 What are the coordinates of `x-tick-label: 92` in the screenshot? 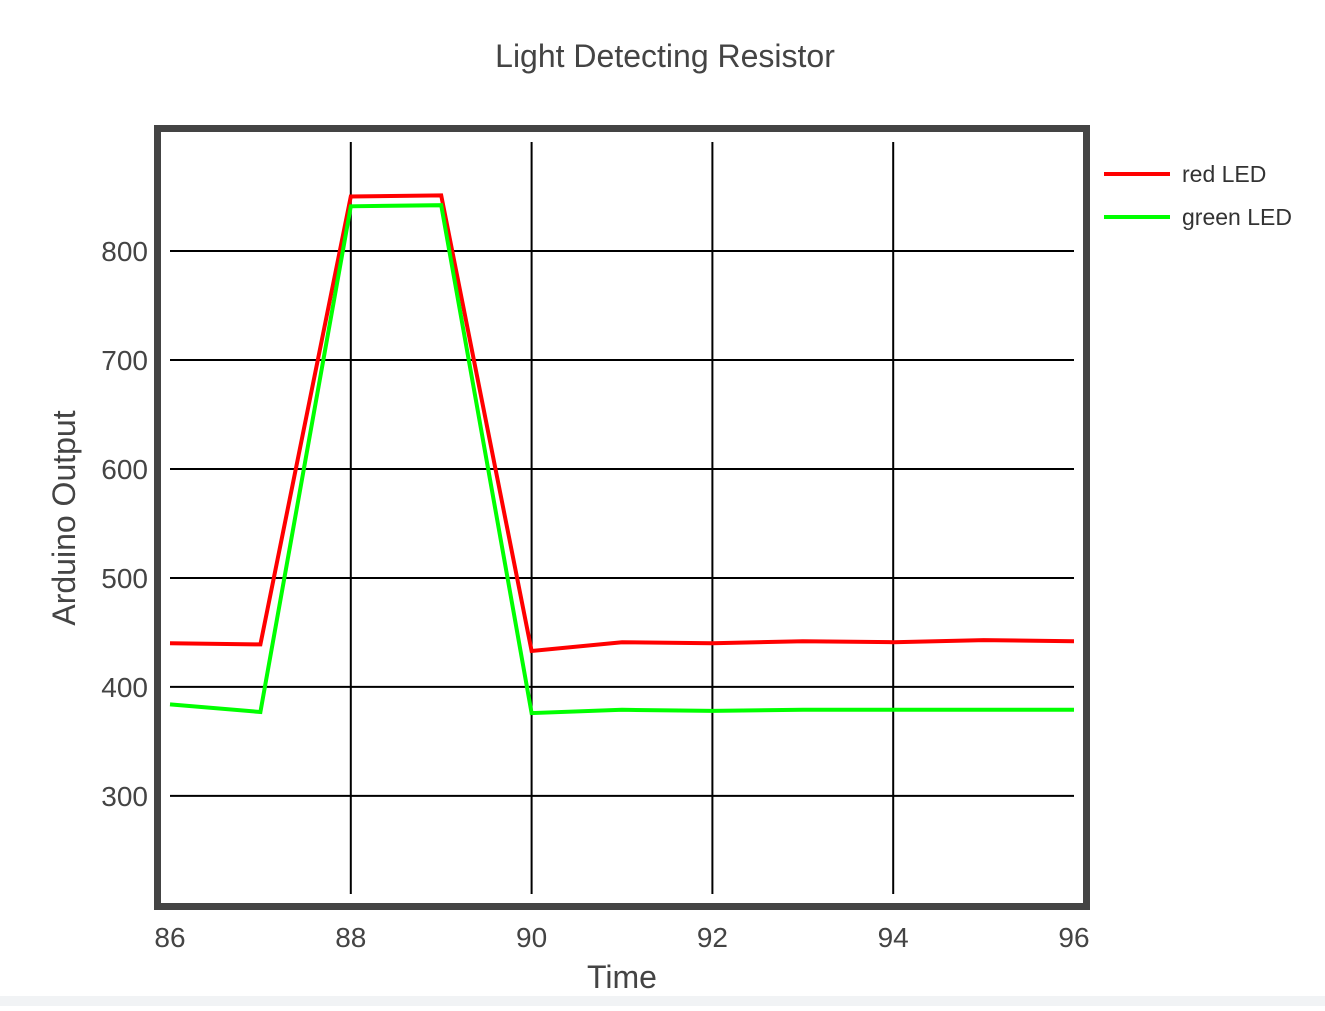 It's located at (712, 937).